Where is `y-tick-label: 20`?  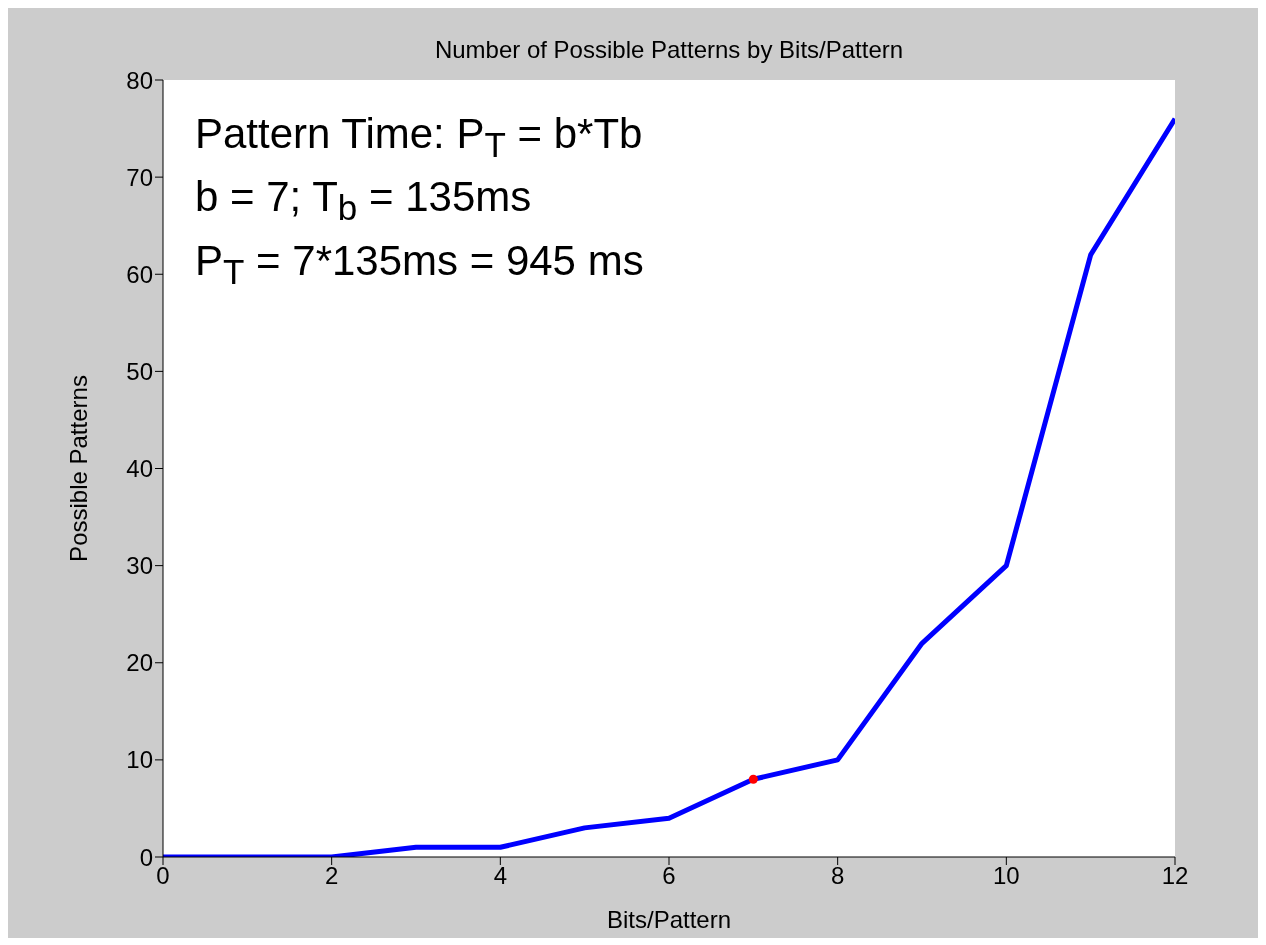
y-tick-label: 20 is located at coordinates (139, 663).